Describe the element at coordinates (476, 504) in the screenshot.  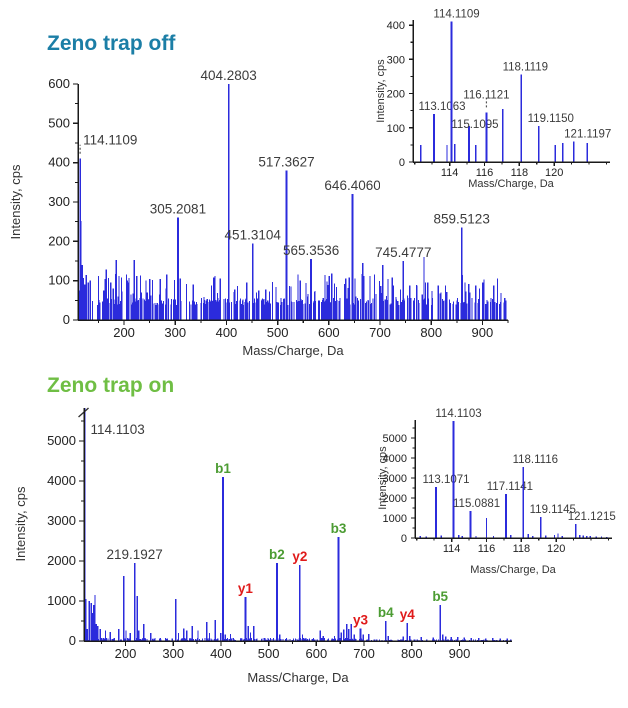
I see `svg-text: 115.0881` at that location.